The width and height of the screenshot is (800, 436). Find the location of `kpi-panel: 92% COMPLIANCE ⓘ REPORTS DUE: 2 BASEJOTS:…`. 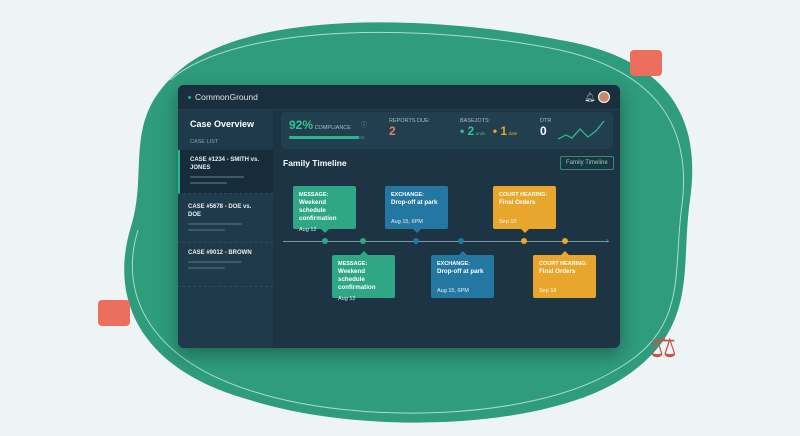

kpi-panel: 92% COMPLIANCE ⓘ REPORTS DUE: 2 BASEJOTS:… is located at coordinates (447, 130).